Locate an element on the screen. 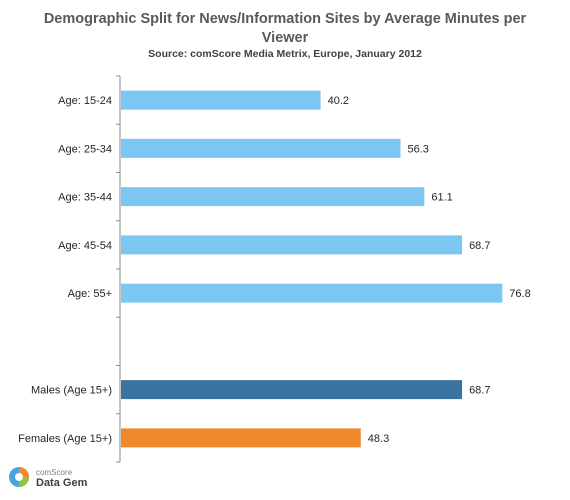  comscore-logo: comScore Data Gem is located at coordinates (63, 480).